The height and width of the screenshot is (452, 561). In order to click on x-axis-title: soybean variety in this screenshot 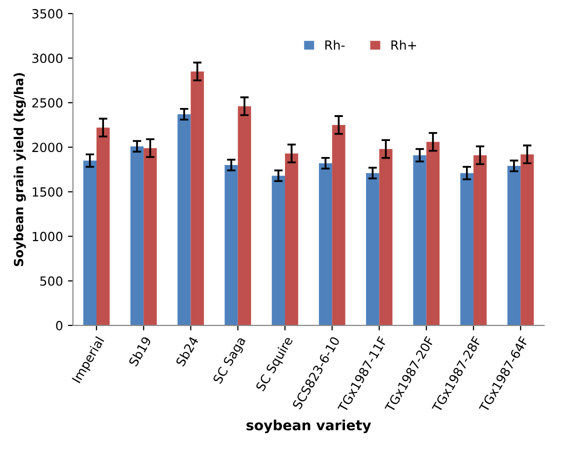, I will do `click(309, 427)`.